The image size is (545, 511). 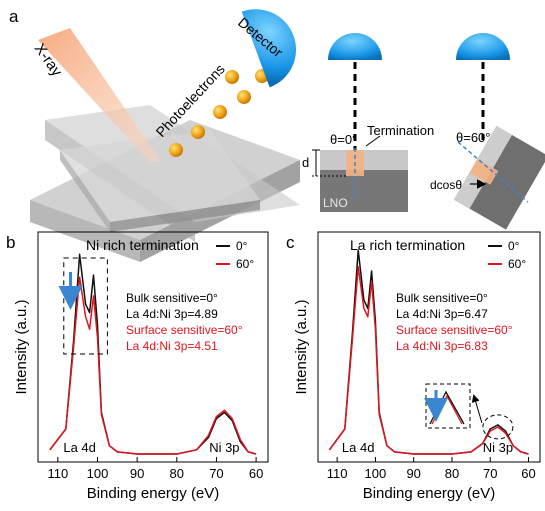 I want to click on zoom-arrow-icon, so click(x=478, y=409).